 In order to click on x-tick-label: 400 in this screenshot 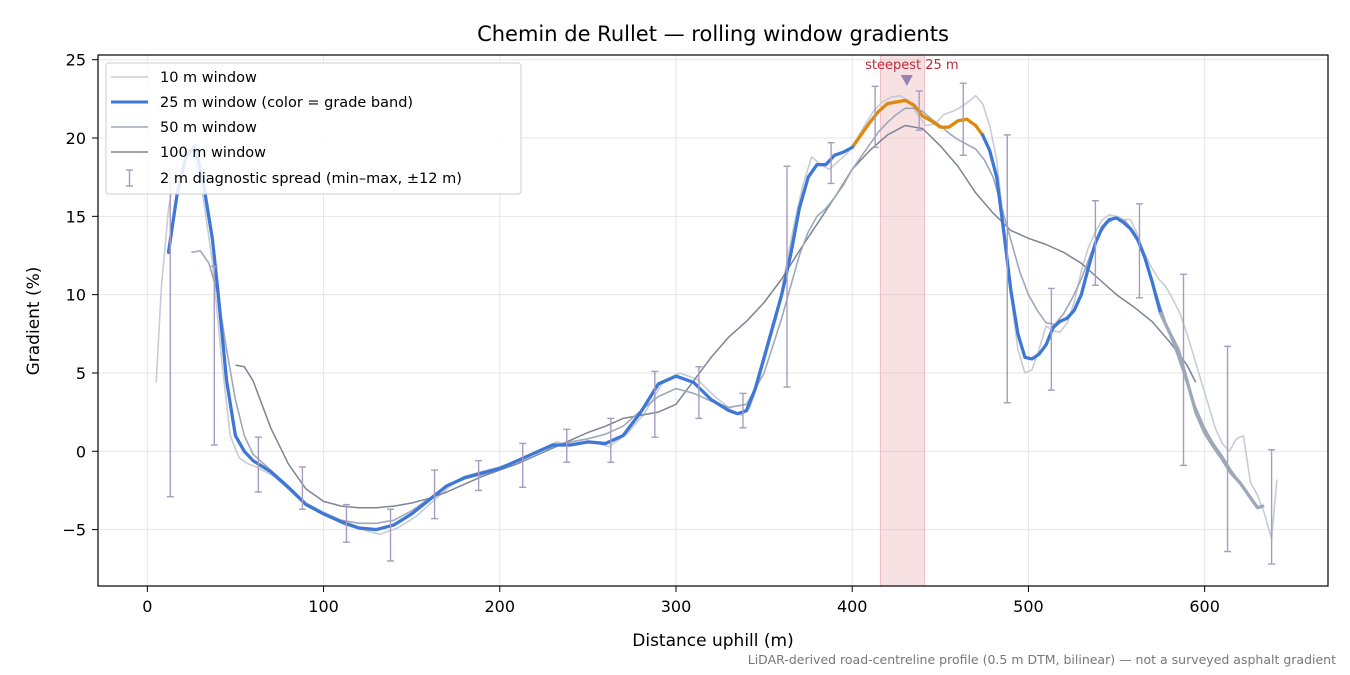, I will do `click(852, 606)`.